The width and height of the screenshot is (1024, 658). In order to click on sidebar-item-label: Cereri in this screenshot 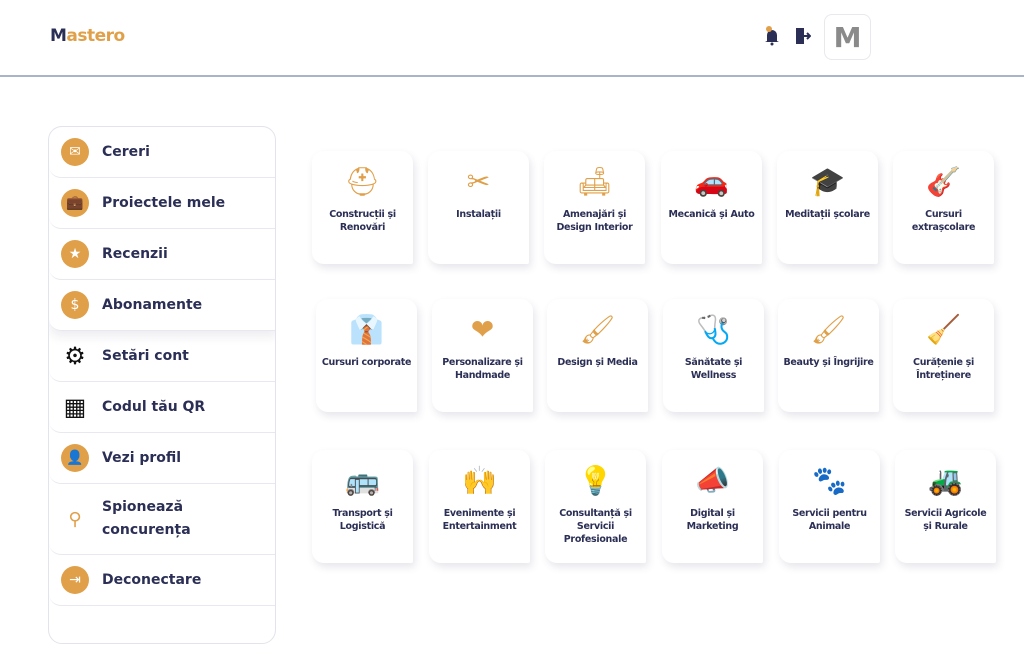, I will do `click(126, 151)`.